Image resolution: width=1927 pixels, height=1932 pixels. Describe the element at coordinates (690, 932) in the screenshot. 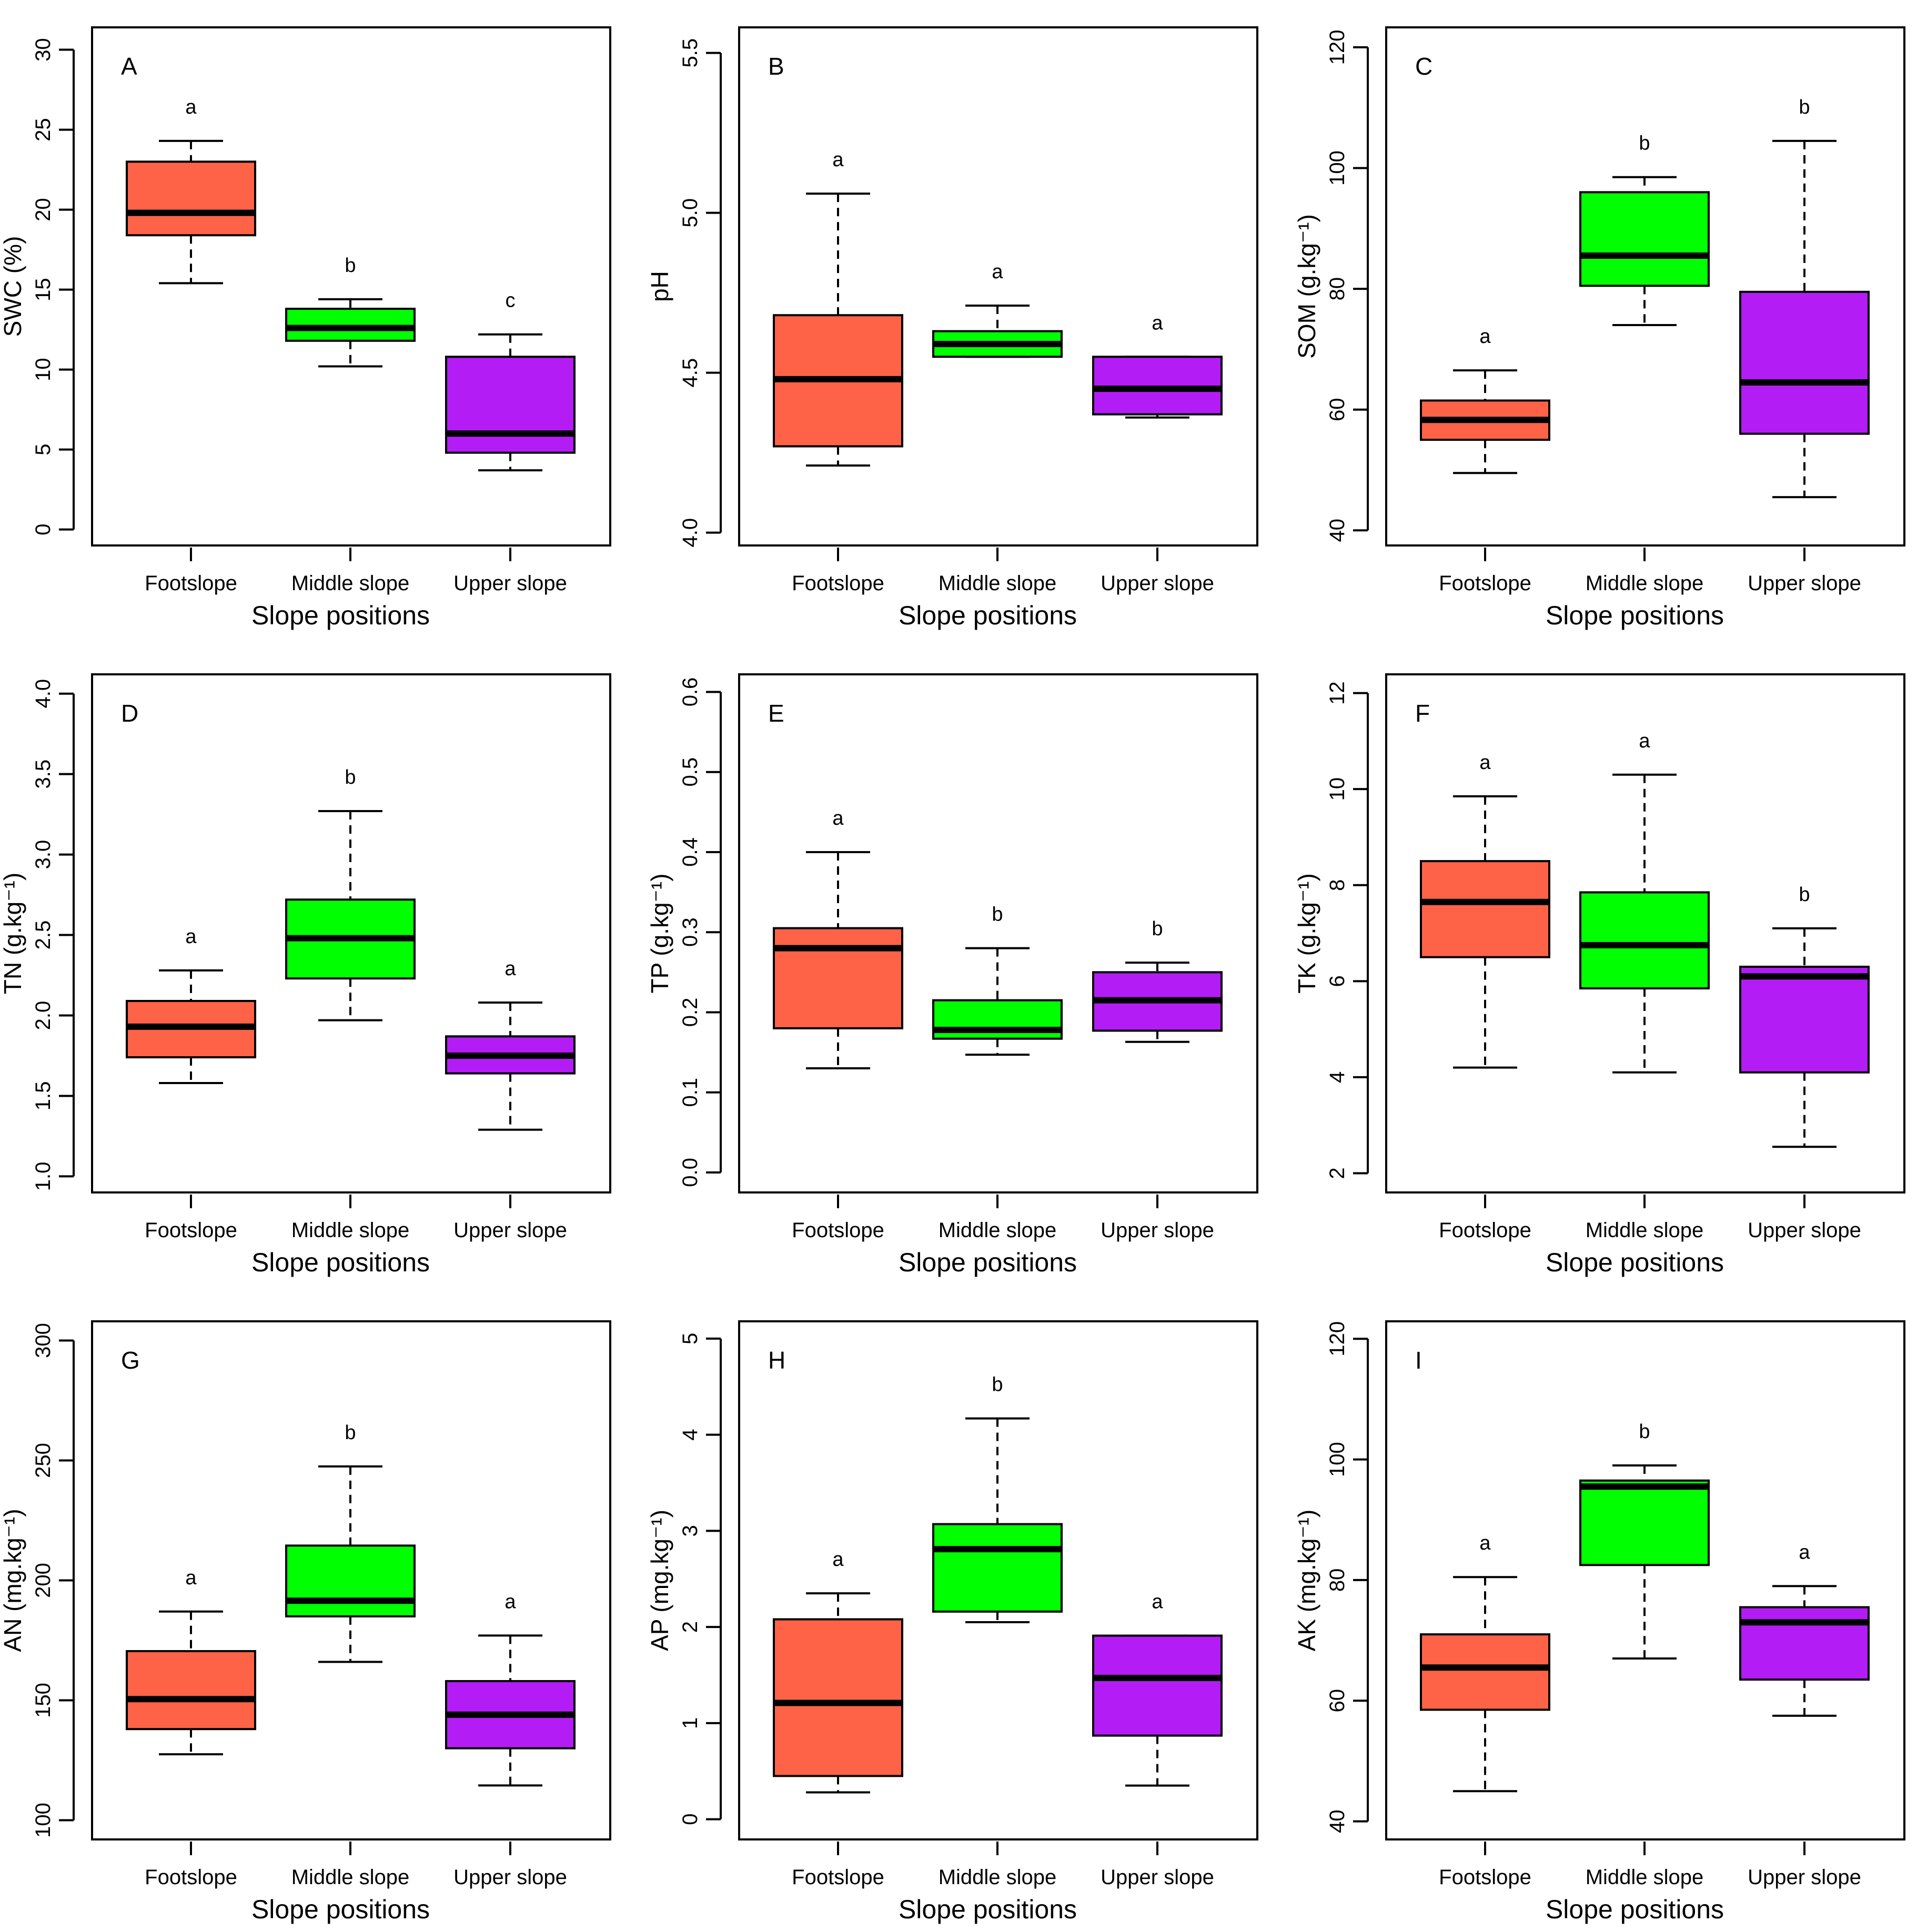

I see `y-tick-label: 0.3` at that location.